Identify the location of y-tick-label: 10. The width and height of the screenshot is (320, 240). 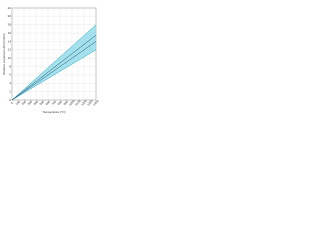
(10, 58).